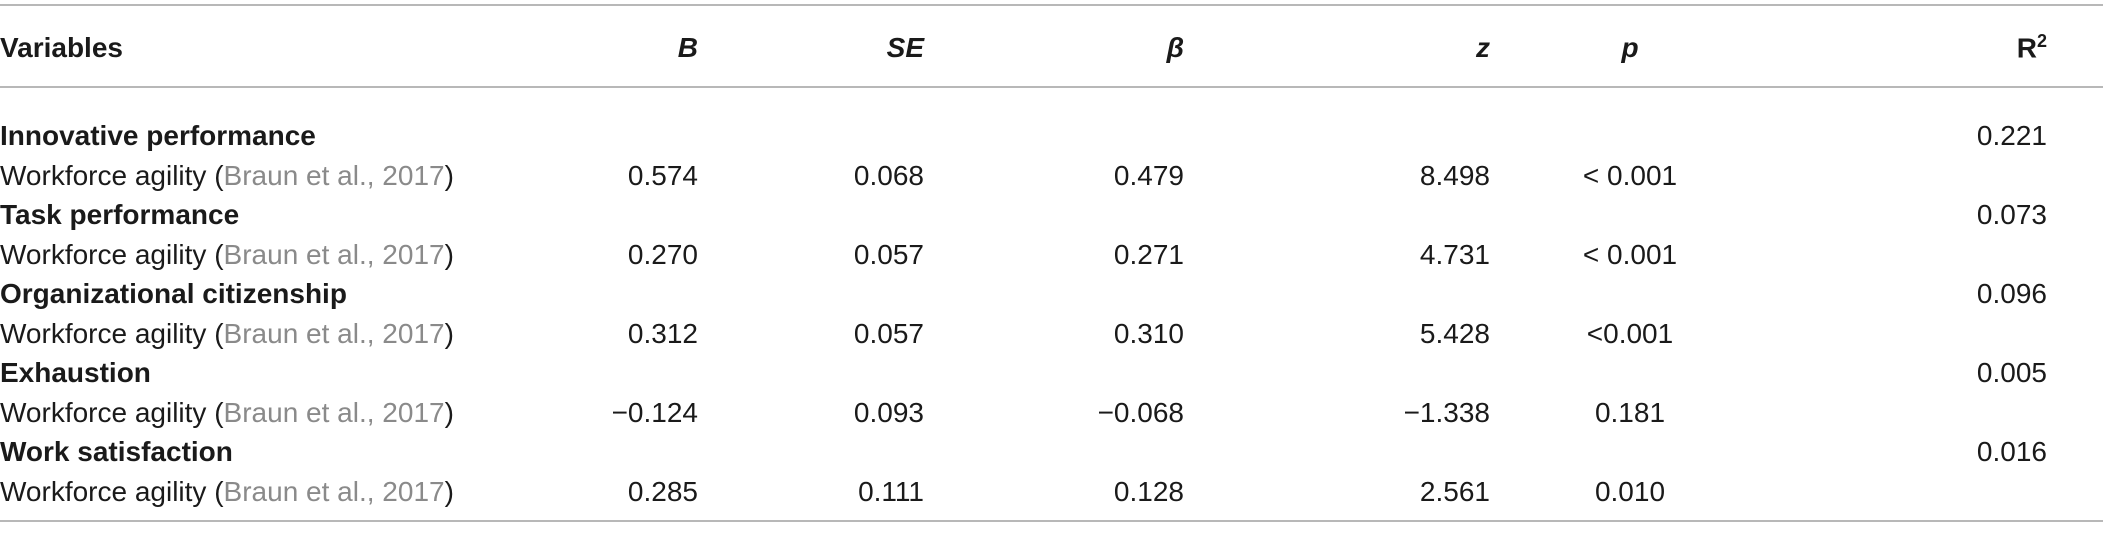  What do you see at coordinates (1936, 47) in the screenshot?
I see `header-r2: R2` at bounding box center [1936, 47].